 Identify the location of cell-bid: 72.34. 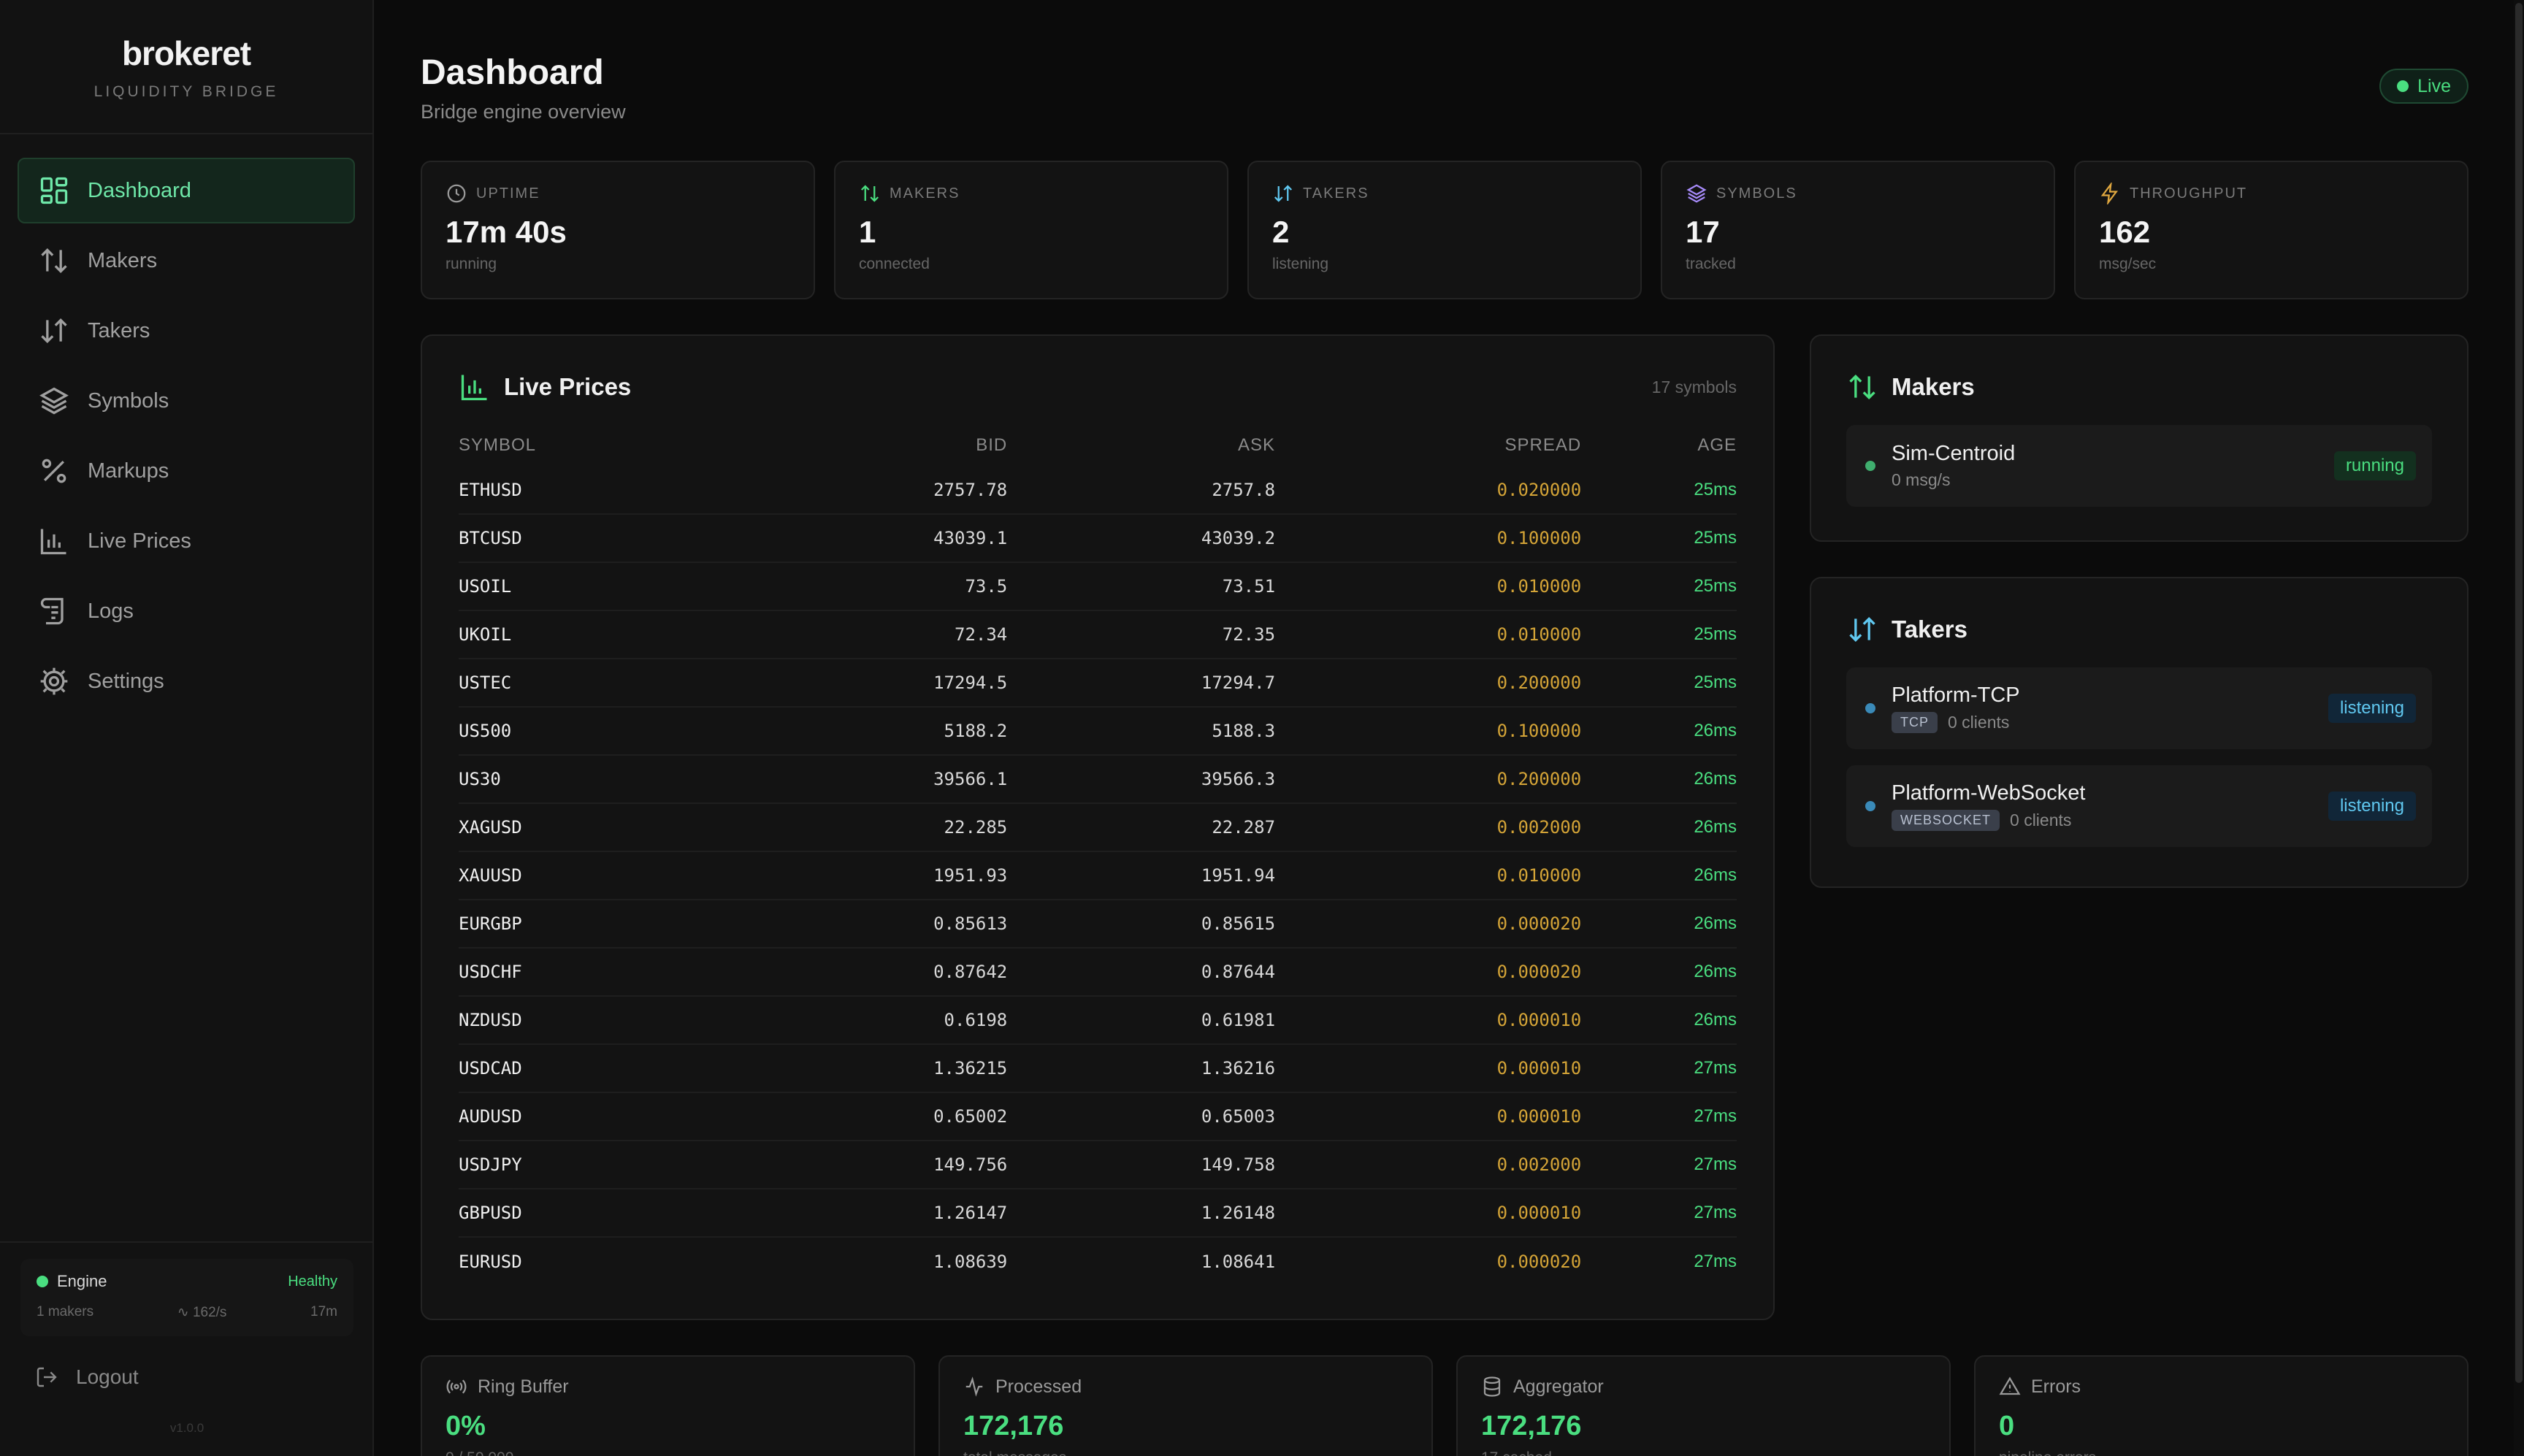
(873, 634).